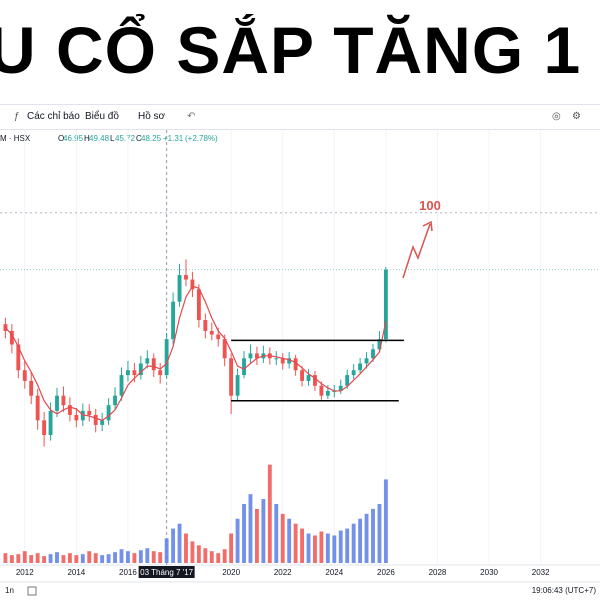 Image resolution: width=600 pixels, height=600 pixels. I want to click on clock: 19:06:43 (UTC+7), so click(564, 590).